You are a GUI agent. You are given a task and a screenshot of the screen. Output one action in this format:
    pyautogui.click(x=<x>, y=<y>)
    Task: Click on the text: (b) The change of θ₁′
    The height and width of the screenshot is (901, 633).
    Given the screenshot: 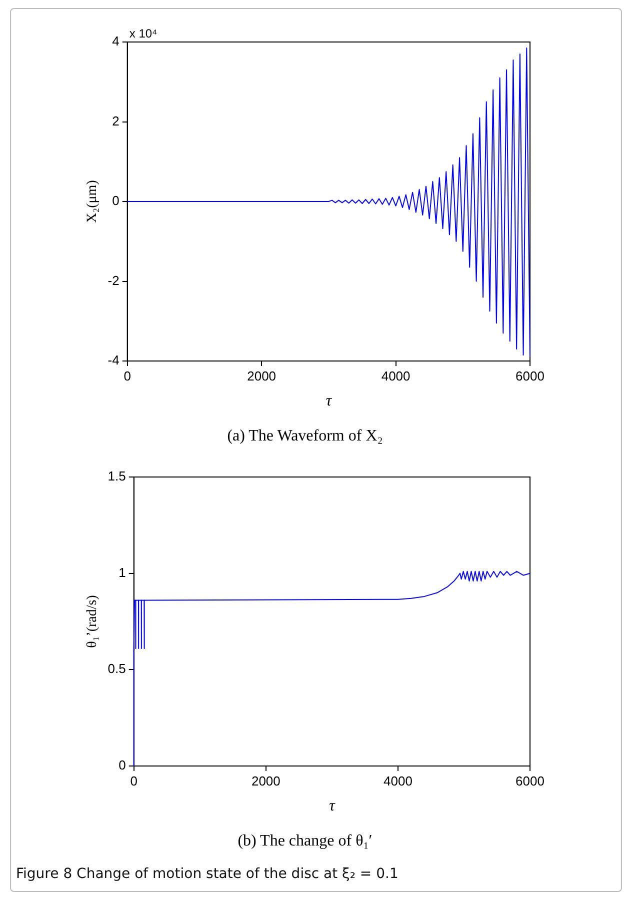 What is the action you would take?
    pyautogui.click(x=305, y=841)
    